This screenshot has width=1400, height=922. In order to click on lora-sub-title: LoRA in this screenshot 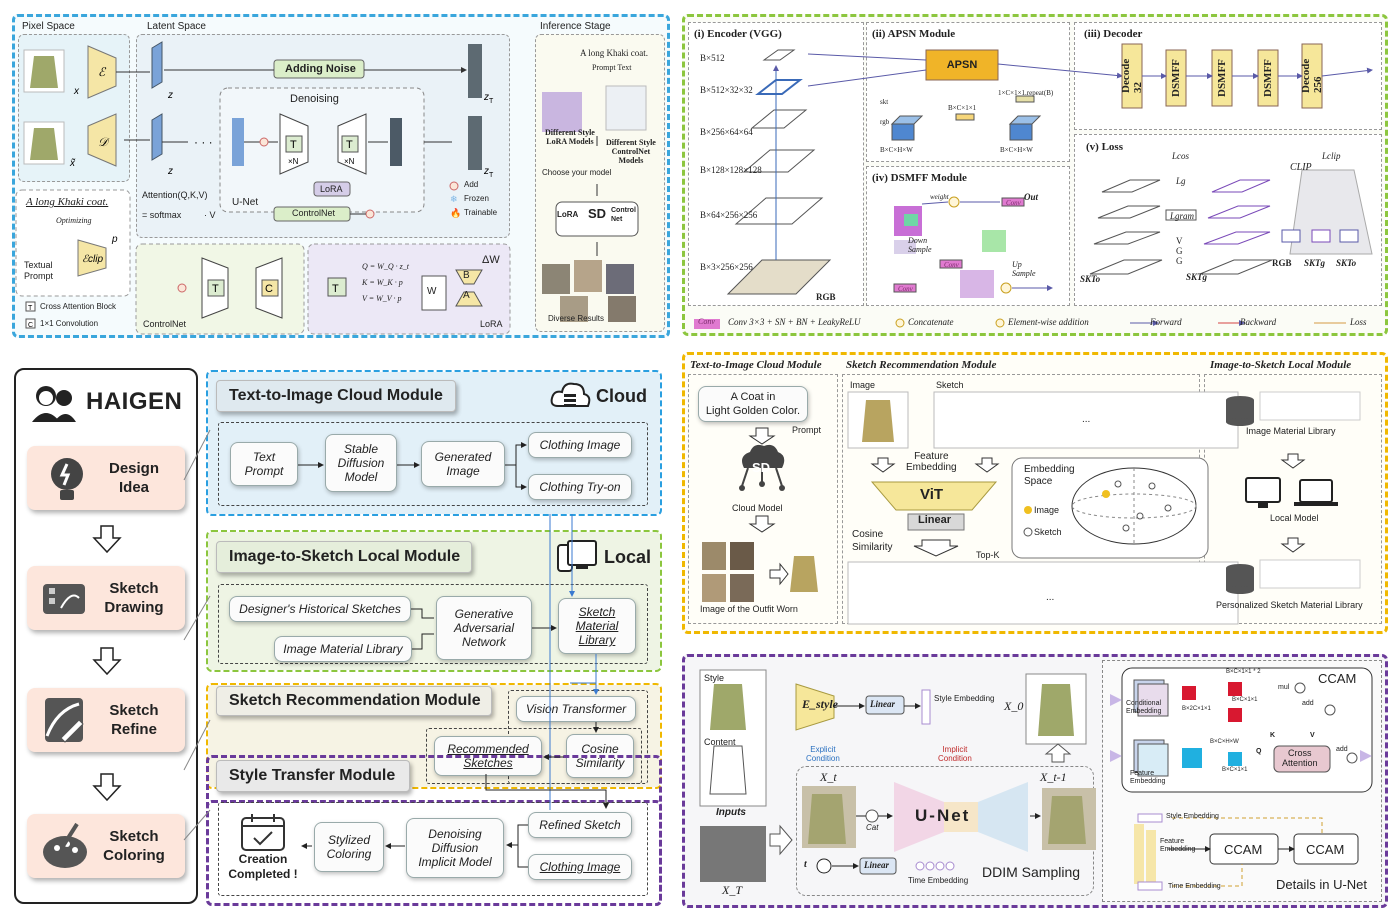, I will do `click(491, 324)`.